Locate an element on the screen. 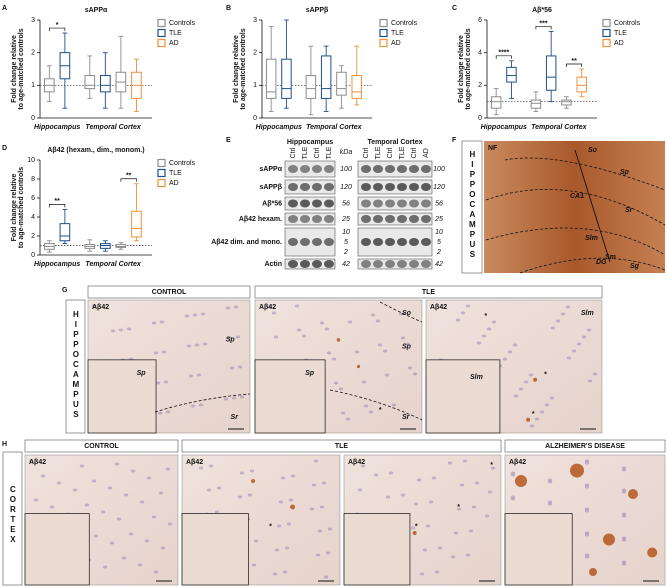 The image size is (667, 587). stain-label: Aβ42 is located at coordinates (438, 307).